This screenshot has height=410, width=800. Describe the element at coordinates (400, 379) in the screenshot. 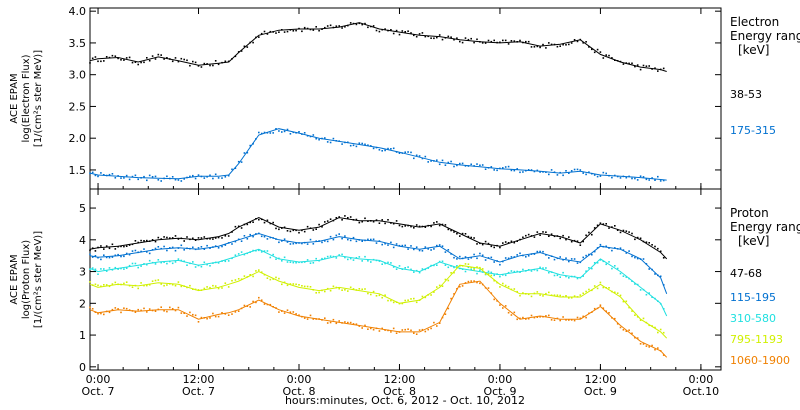

I see `xtick-time-label: 12:00` at that location.